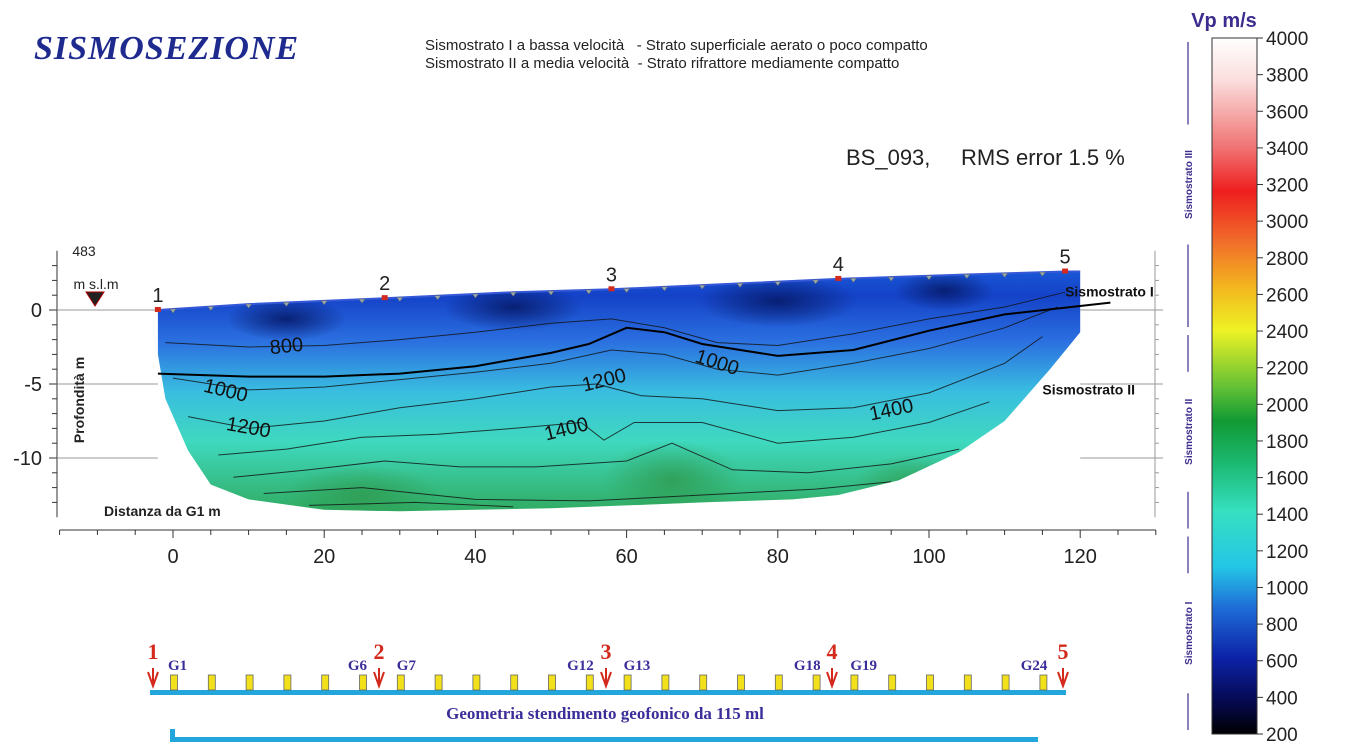  Describe the element at coordinates (637, 666) in the screenshot. I see `geophone-label: G13` at that location.